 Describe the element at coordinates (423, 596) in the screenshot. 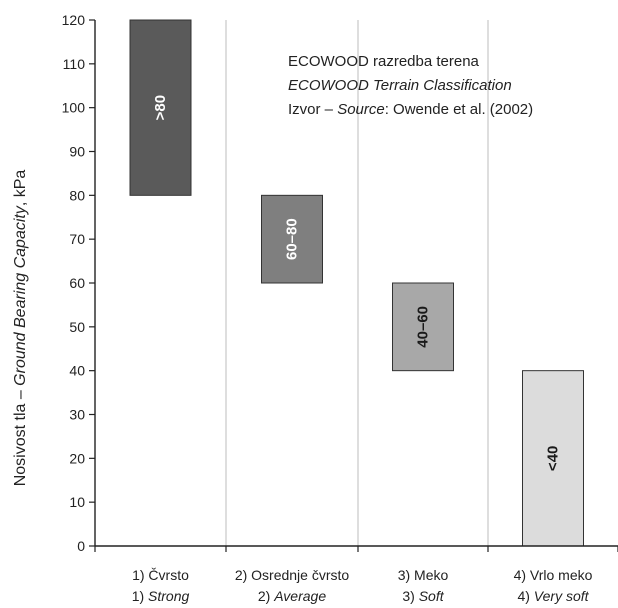

I see `category-label-en: 3) Soft` at that location.